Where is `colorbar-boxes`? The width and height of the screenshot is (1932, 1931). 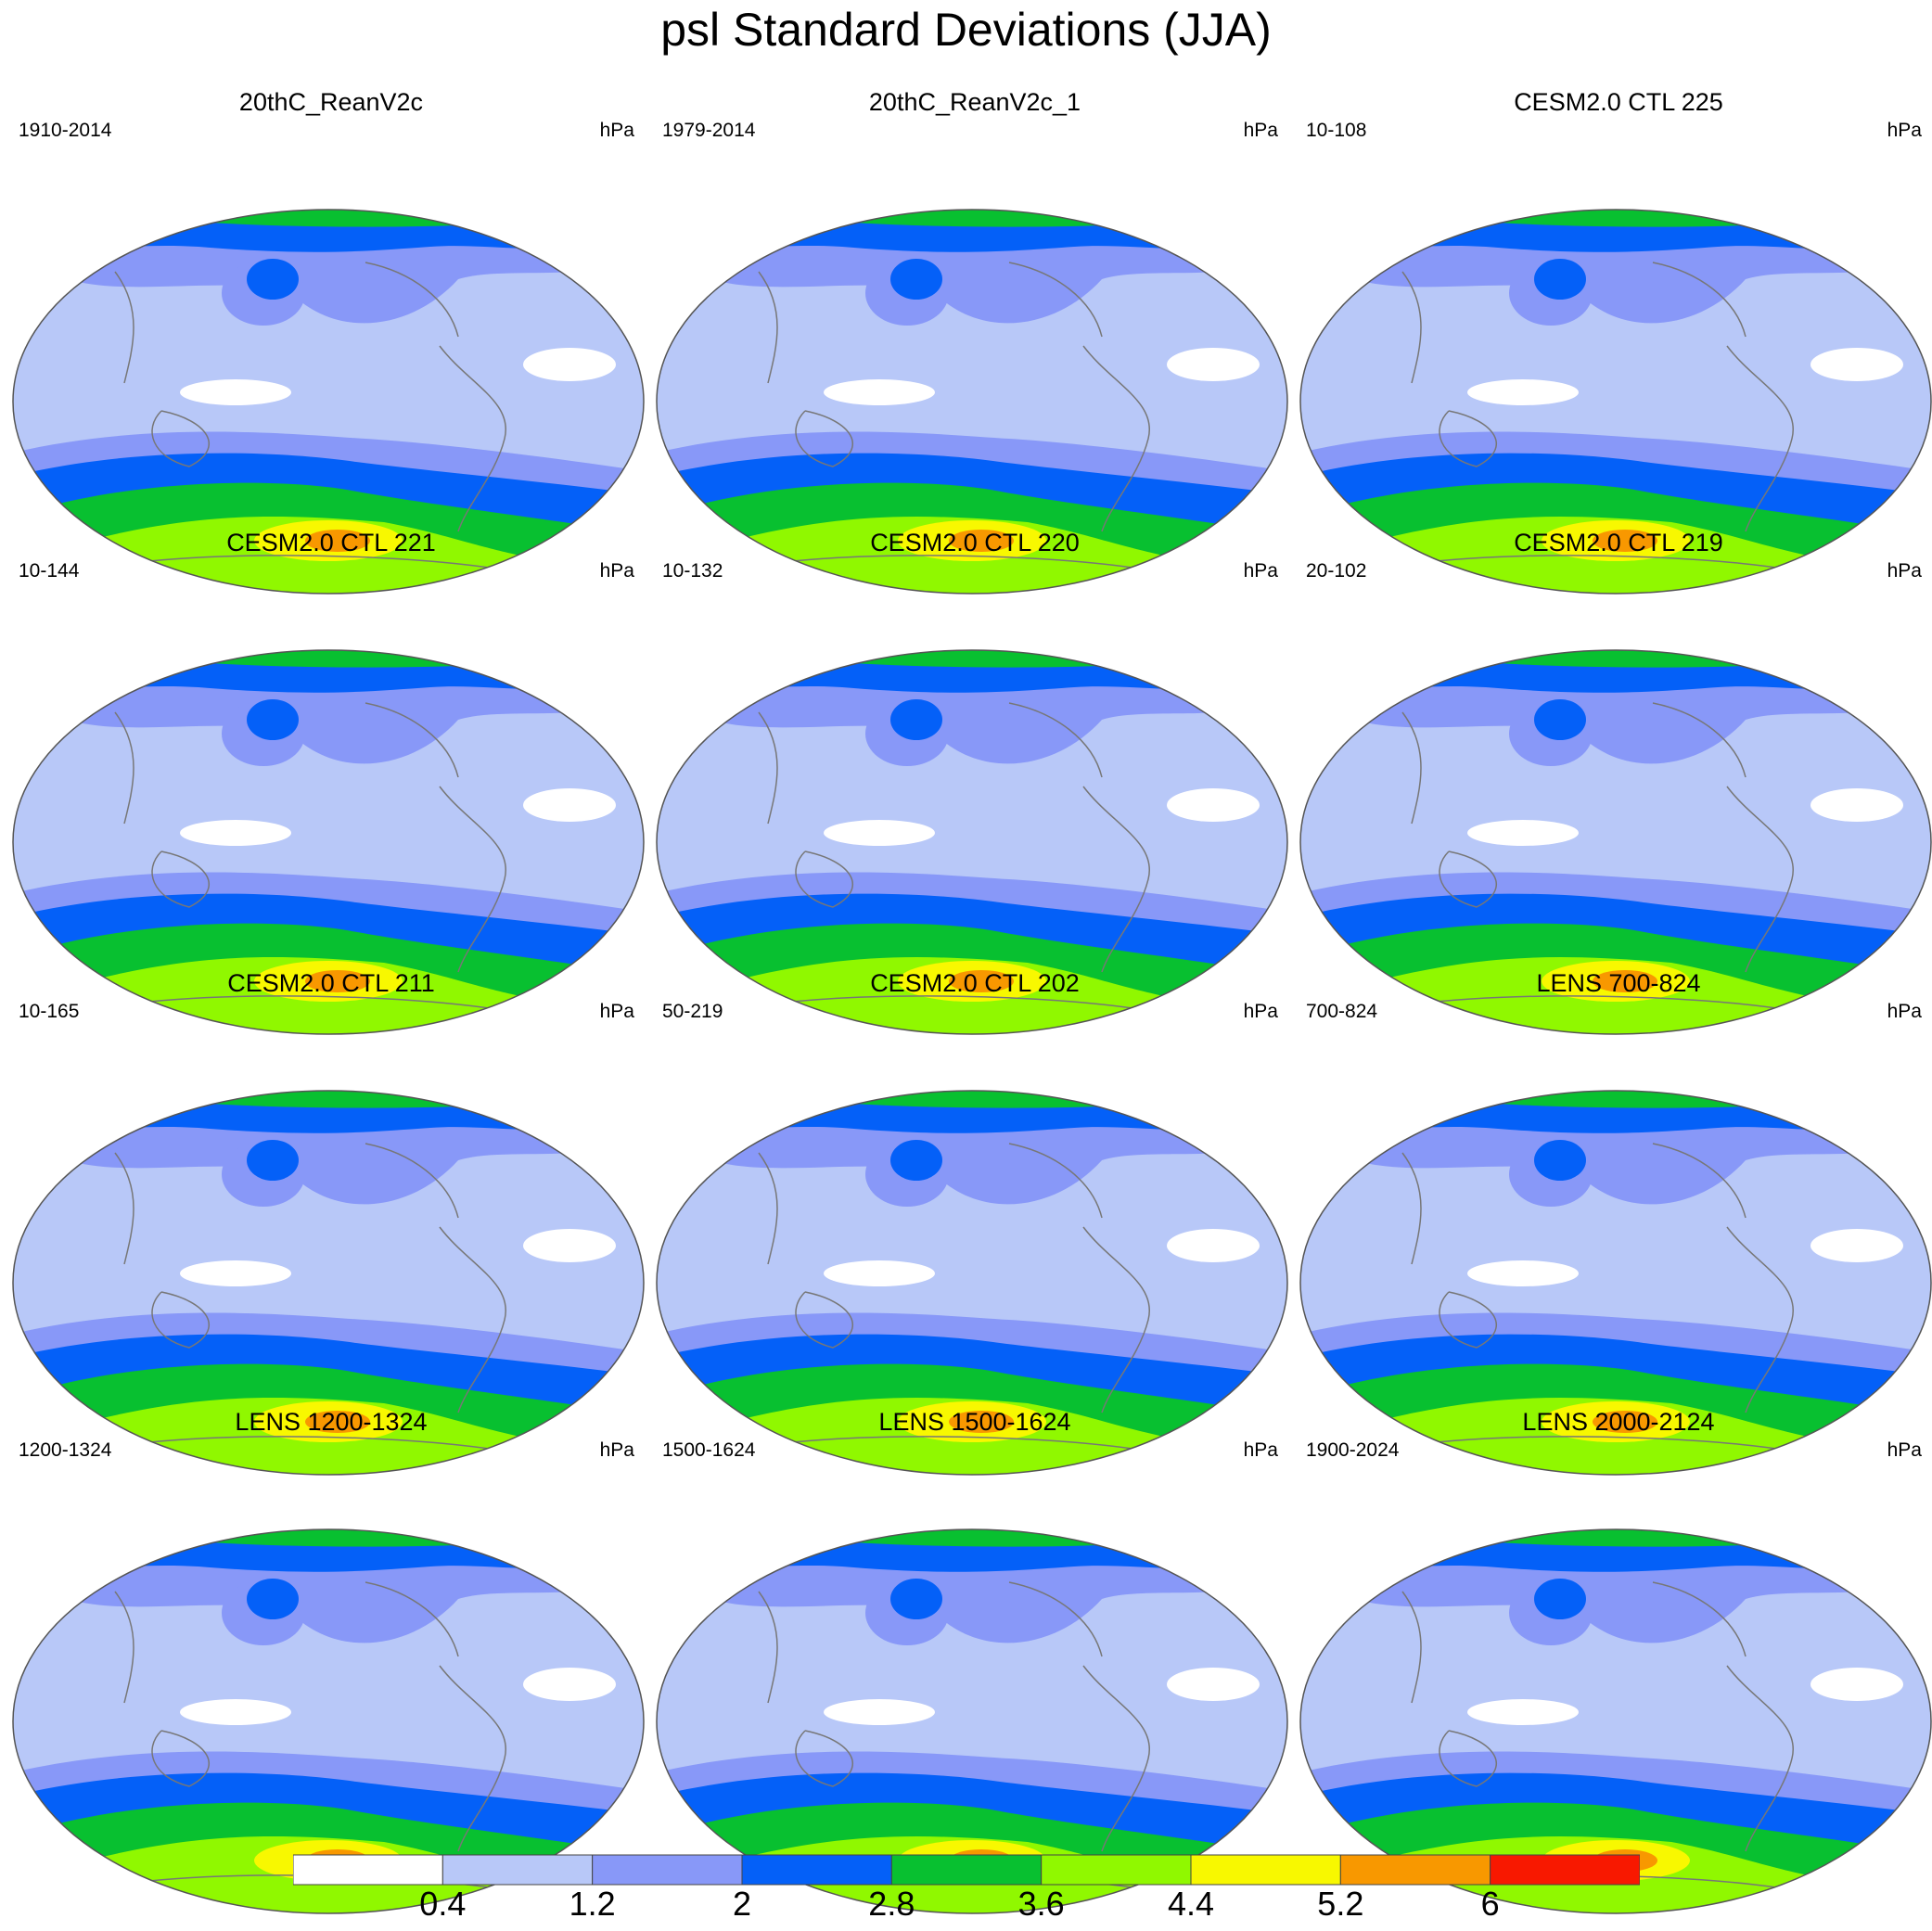 colorbar-boxes is located at coordinates (966, 1870).